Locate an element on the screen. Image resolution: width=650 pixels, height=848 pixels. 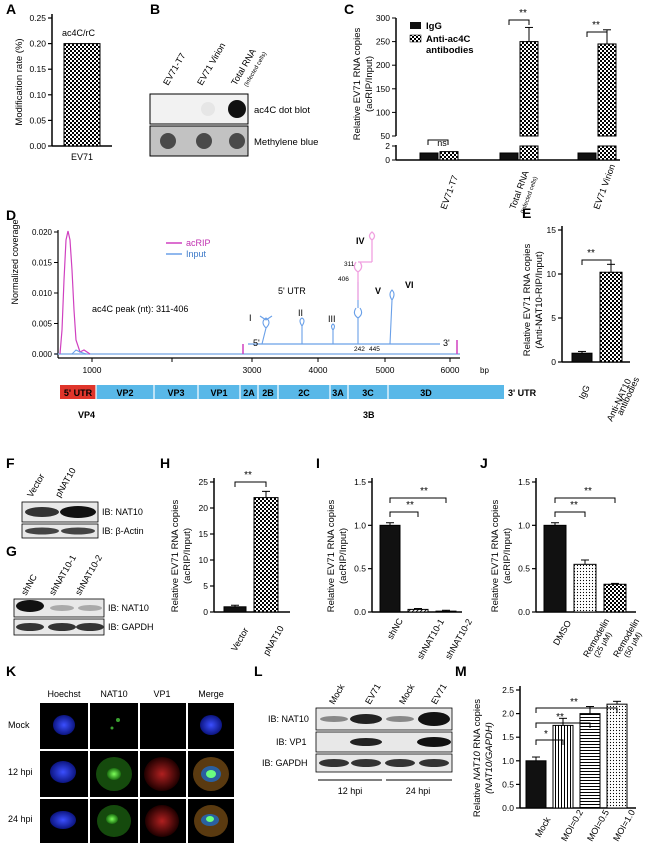
panel-h-sig: ** is located at coordinates (248, 475).